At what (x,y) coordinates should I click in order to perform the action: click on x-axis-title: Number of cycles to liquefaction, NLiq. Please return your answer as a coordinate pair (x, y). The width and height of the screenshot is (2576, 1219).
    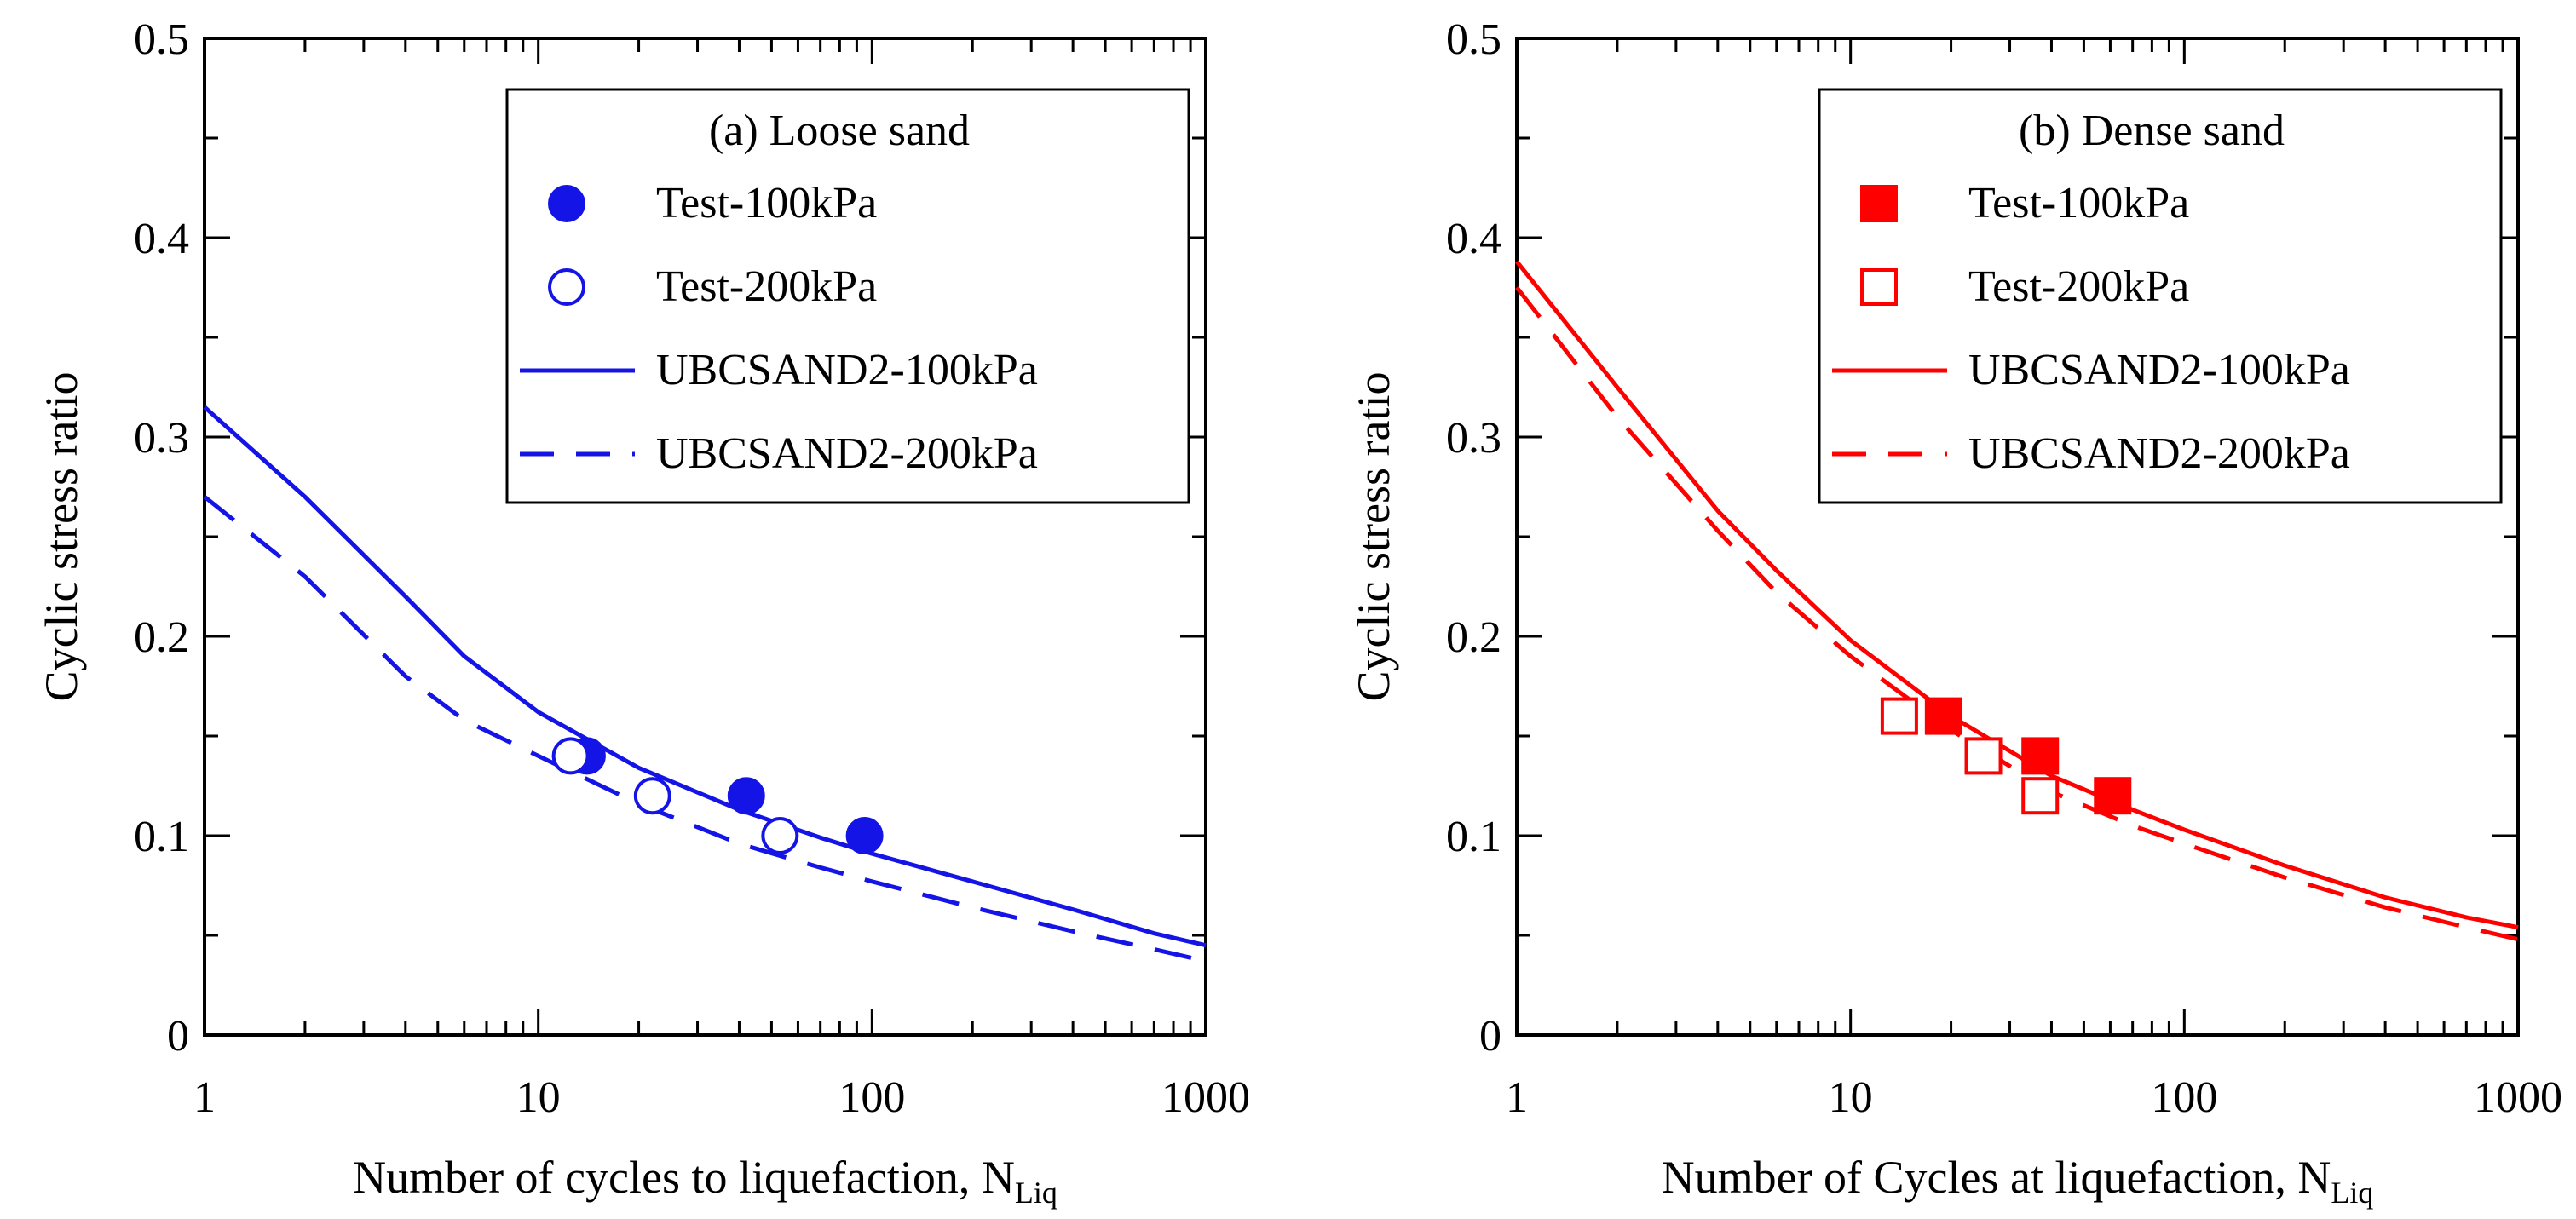
    Looking at the image, I should click on (705, 1181).